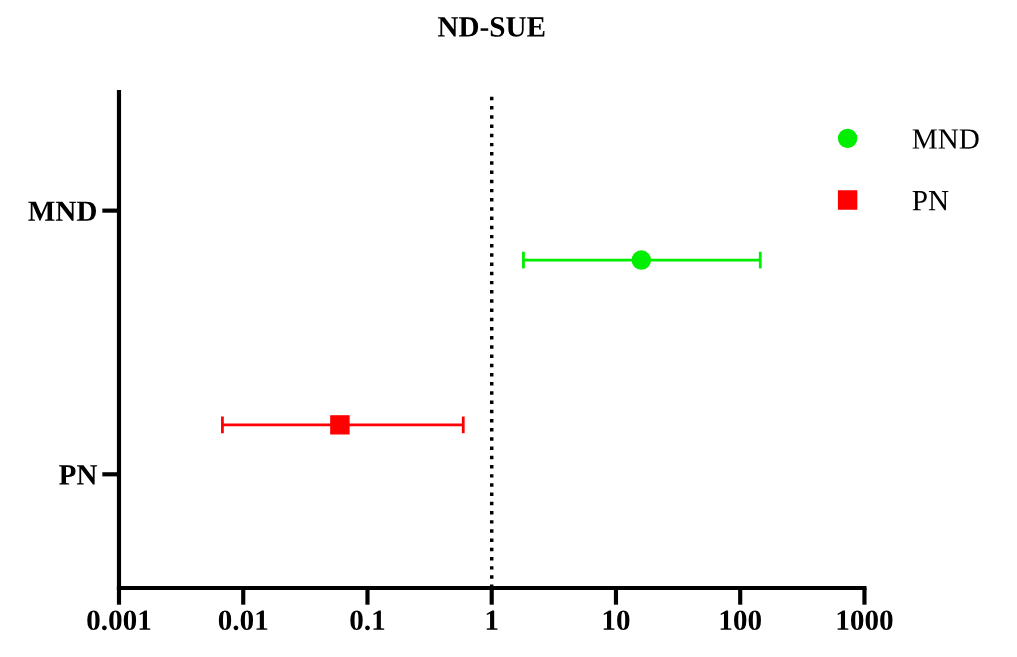 This screenshot has width=1017, height=657. I want to click on x-tick-label: 10, so click(616, 620).